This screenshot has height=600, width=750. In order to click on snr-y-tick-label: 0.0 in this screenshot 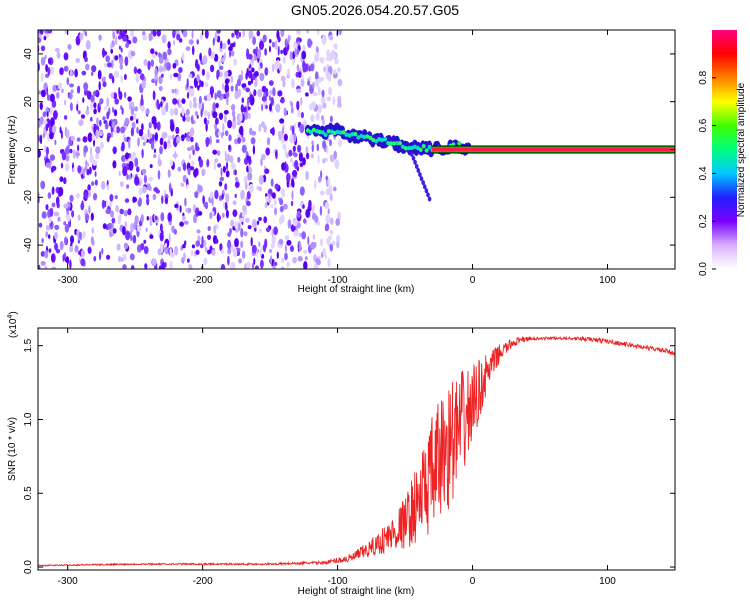, I will do `click(28, 567)`.